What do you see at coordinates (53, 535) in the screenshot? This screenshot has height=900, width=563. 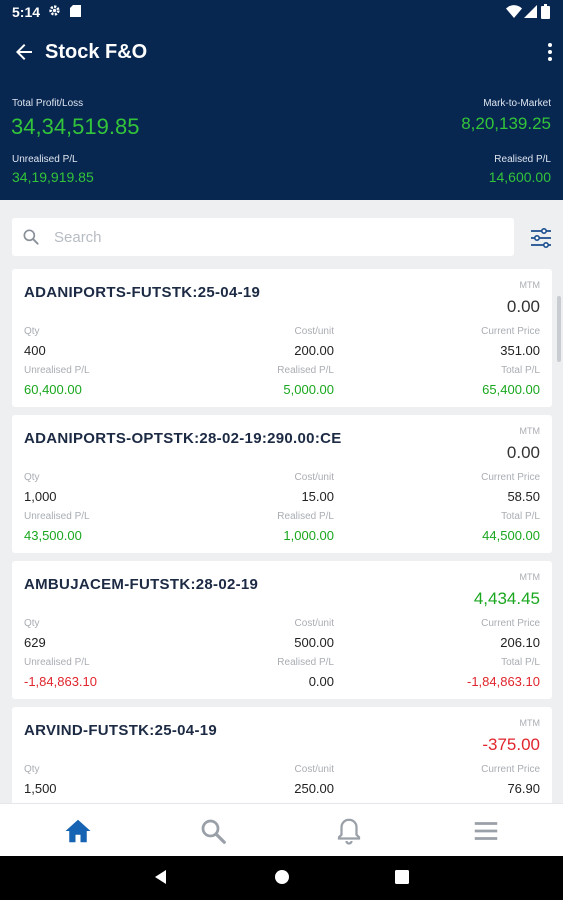 I see `unrealised-value: 43,500.00` at bounding box center [53, 535].